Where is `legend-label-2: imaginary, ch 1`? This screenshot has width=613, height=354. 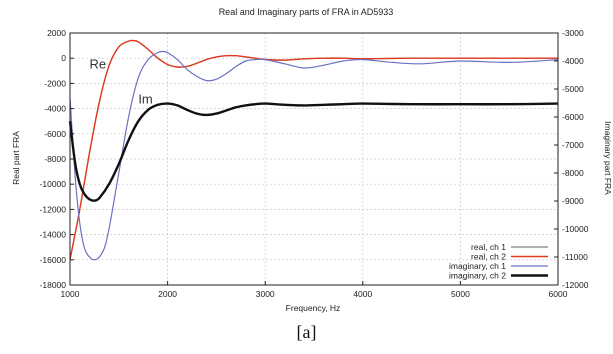
legend-label-2: imaginary, ch 1 is located at coordinates (477, 266).